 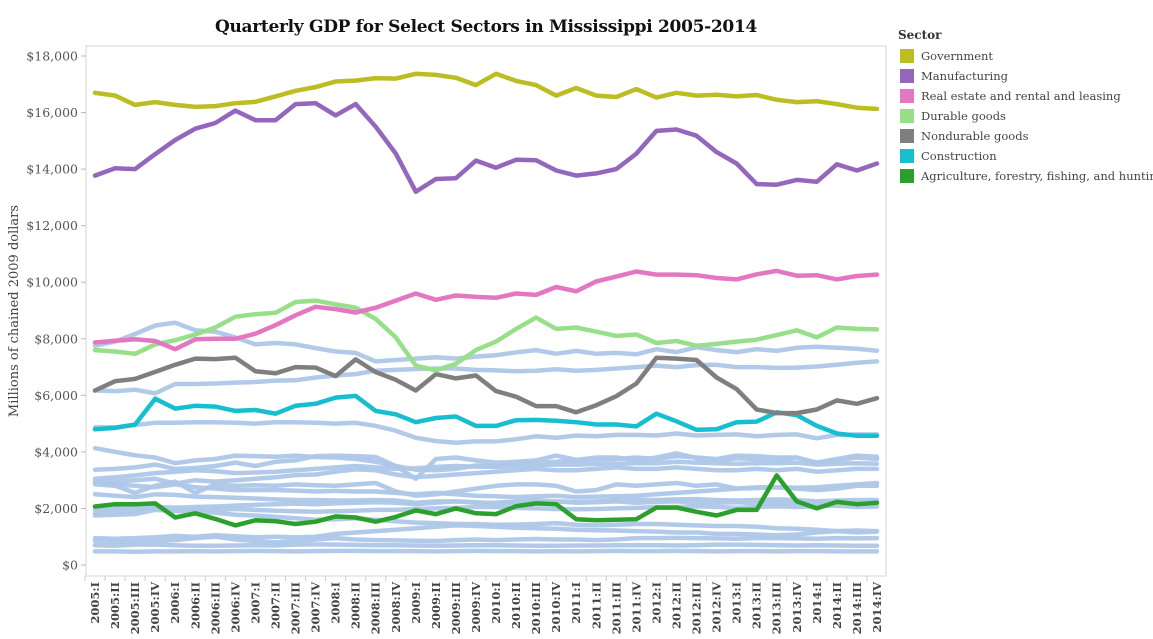 What do you see at coordinates (656, 603) in the screenshot?
I see `x-tick-label: 2012:I` at bounding box center [656, 603].